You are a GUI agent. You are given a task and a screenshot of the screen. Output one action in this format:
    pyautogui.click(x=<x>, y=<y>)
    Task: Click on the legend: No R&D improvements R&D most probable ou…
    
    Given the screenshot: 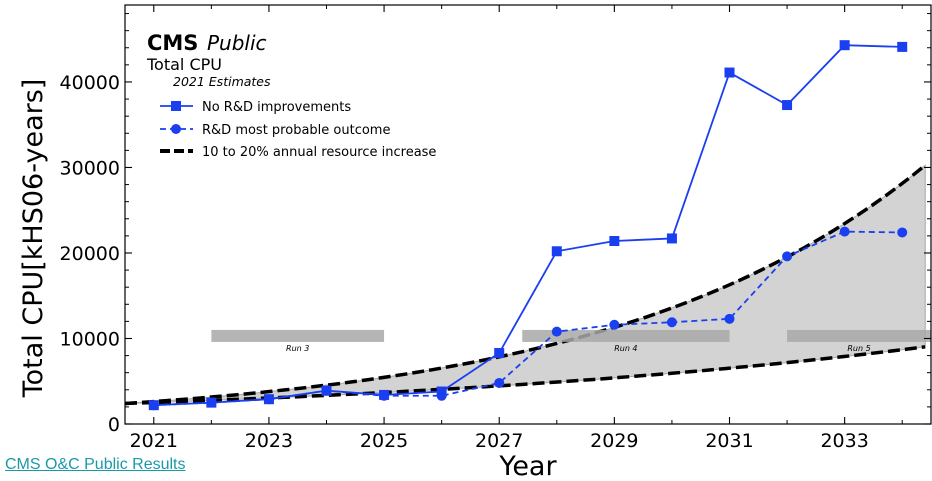 What is the action you would take?
    pyautogui.click(x=306, y=129)
    